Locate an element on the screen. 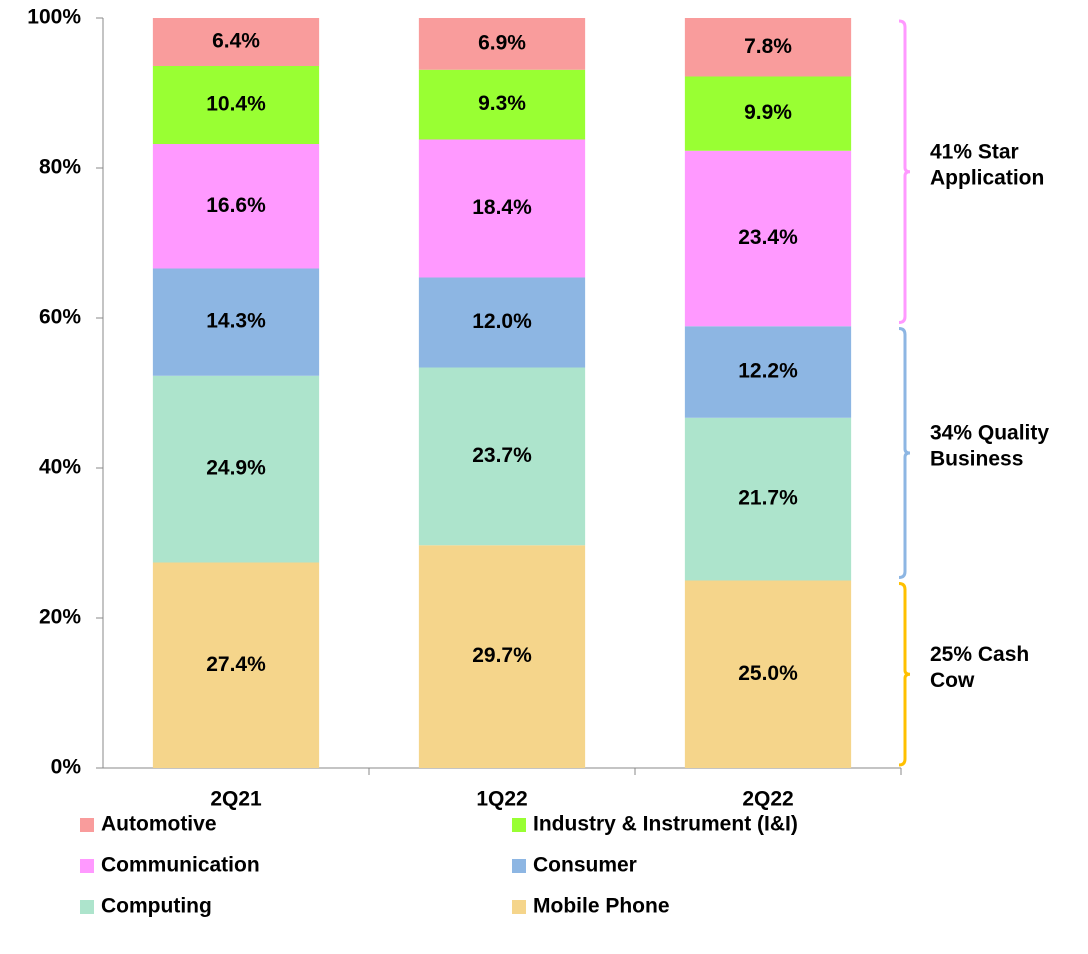 The image size is (1088, 954). y-tick-label: 60% is located at coordinates (60, 317).